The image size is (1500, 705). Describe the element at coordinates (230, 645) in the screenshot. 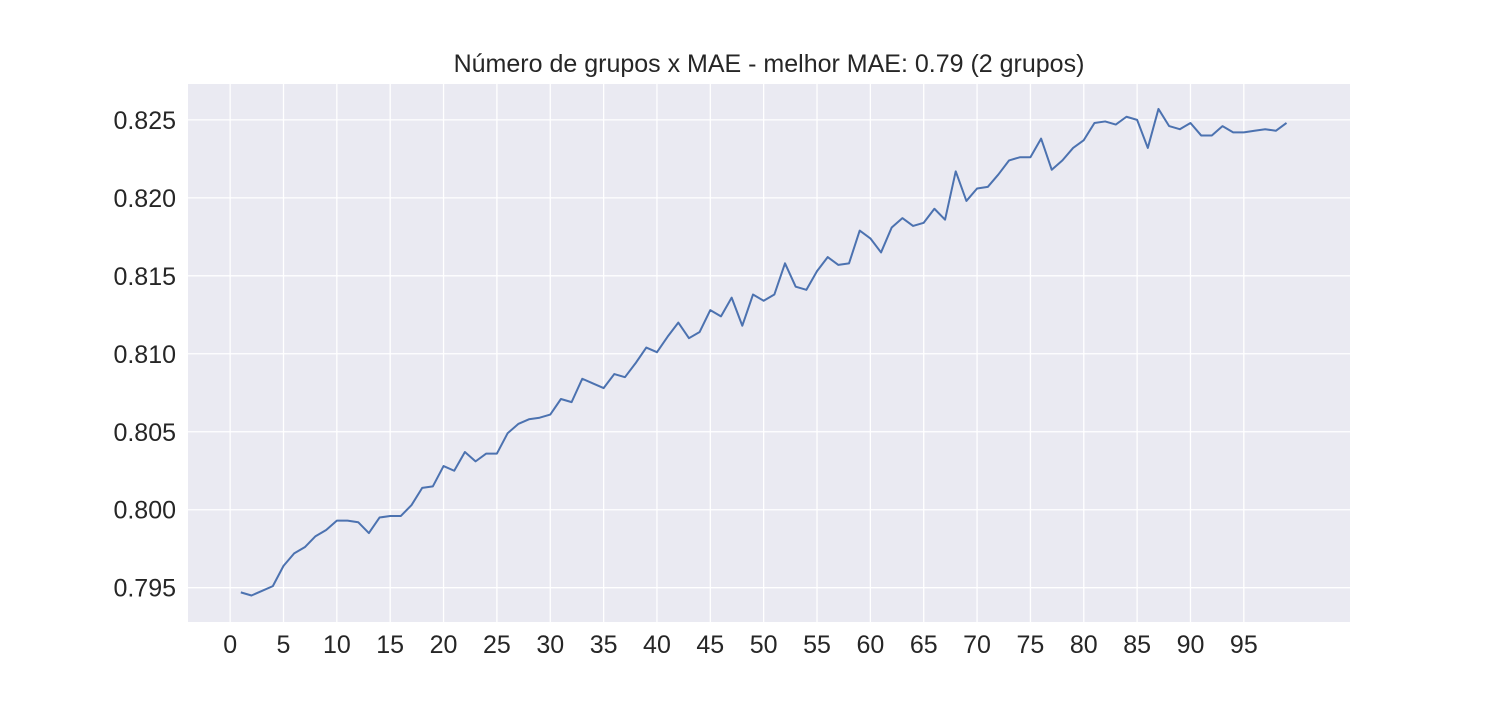

I see `x-tick-label: 0` at that location.